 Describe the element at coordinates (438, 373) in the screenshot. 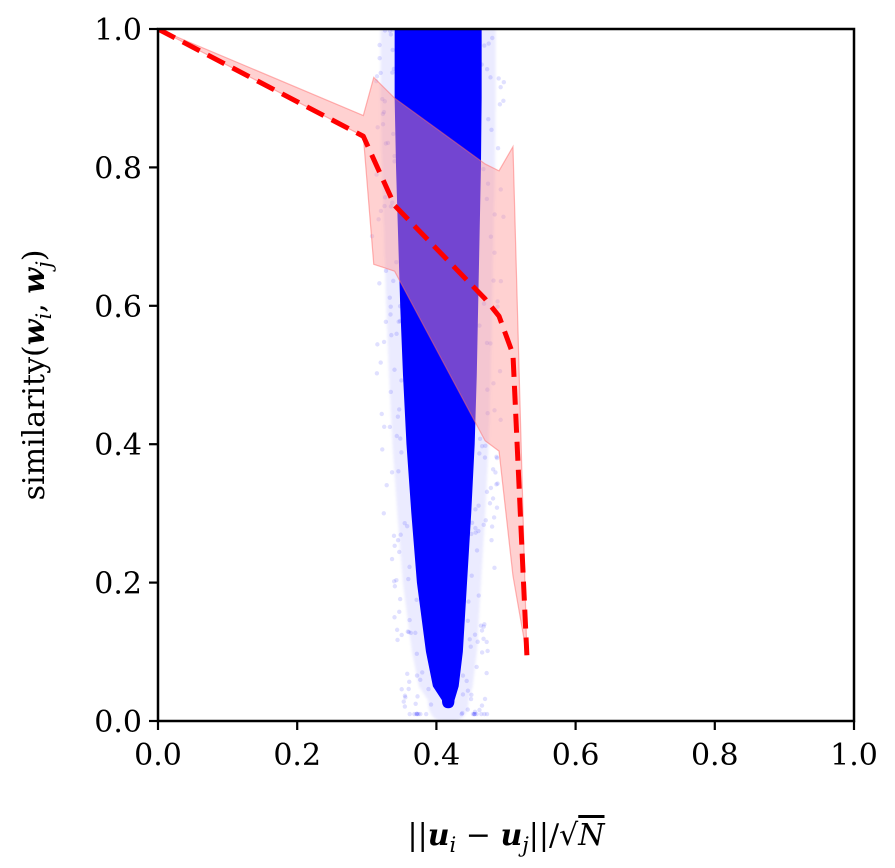

I see `scatter-points` at that location.